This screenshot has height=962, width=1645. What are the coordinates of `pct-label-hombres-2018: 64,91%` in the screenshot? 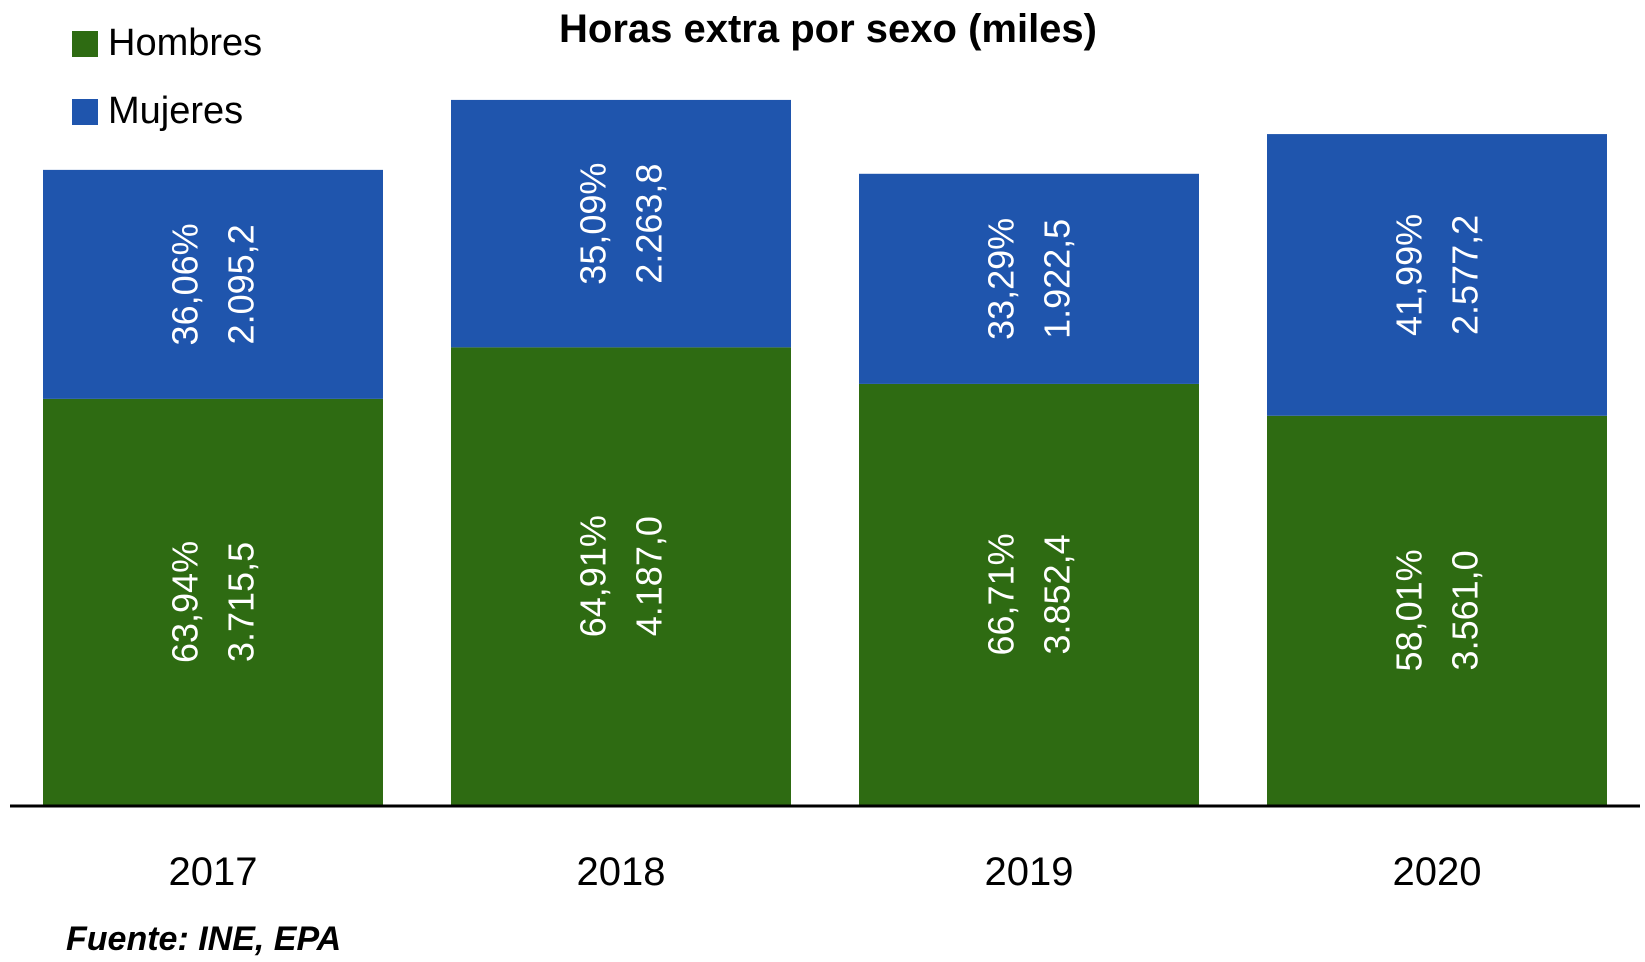 It's located at (593, 576).